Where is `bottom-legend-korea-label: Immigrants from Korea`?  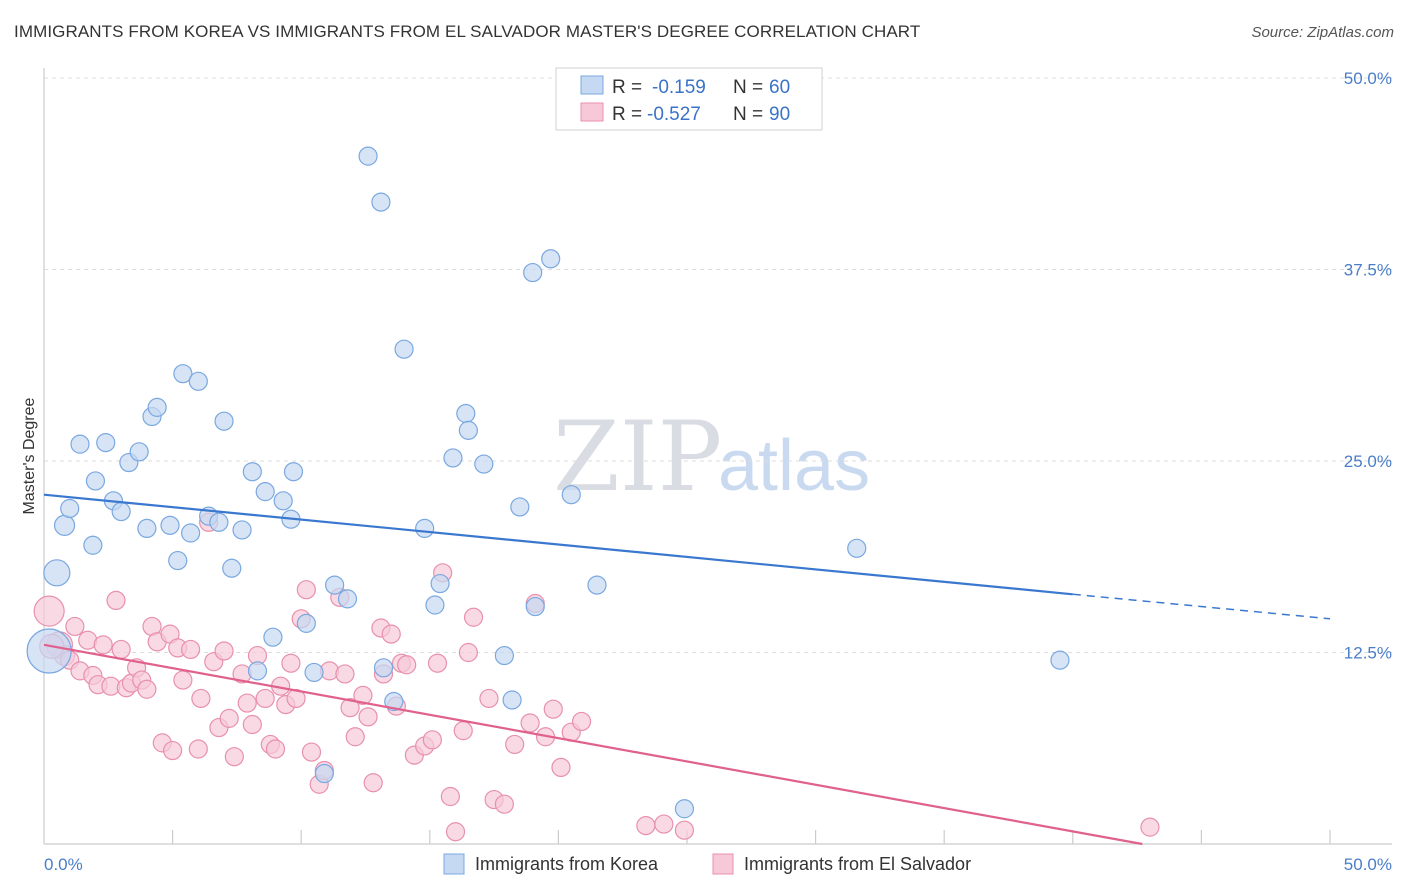 bottom-legend-korea-label: Immigrants from Korea is located at coordinates (567, 864).